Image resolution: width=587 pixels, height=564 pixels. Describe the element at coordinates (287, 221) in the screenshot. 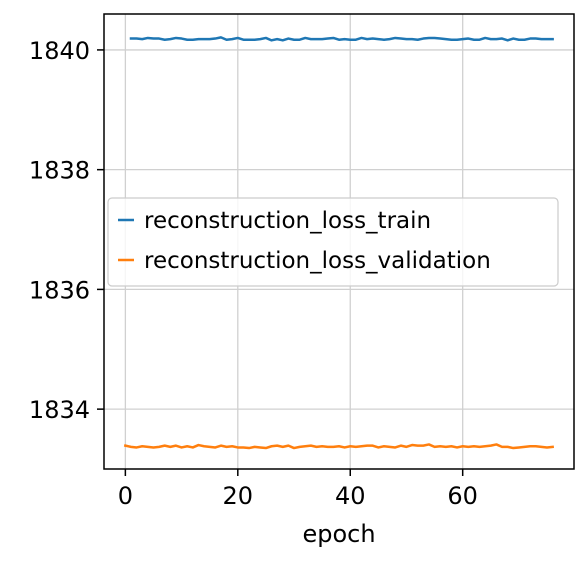

I see `legend-label-train: reconstruction_loss_train` at that location.